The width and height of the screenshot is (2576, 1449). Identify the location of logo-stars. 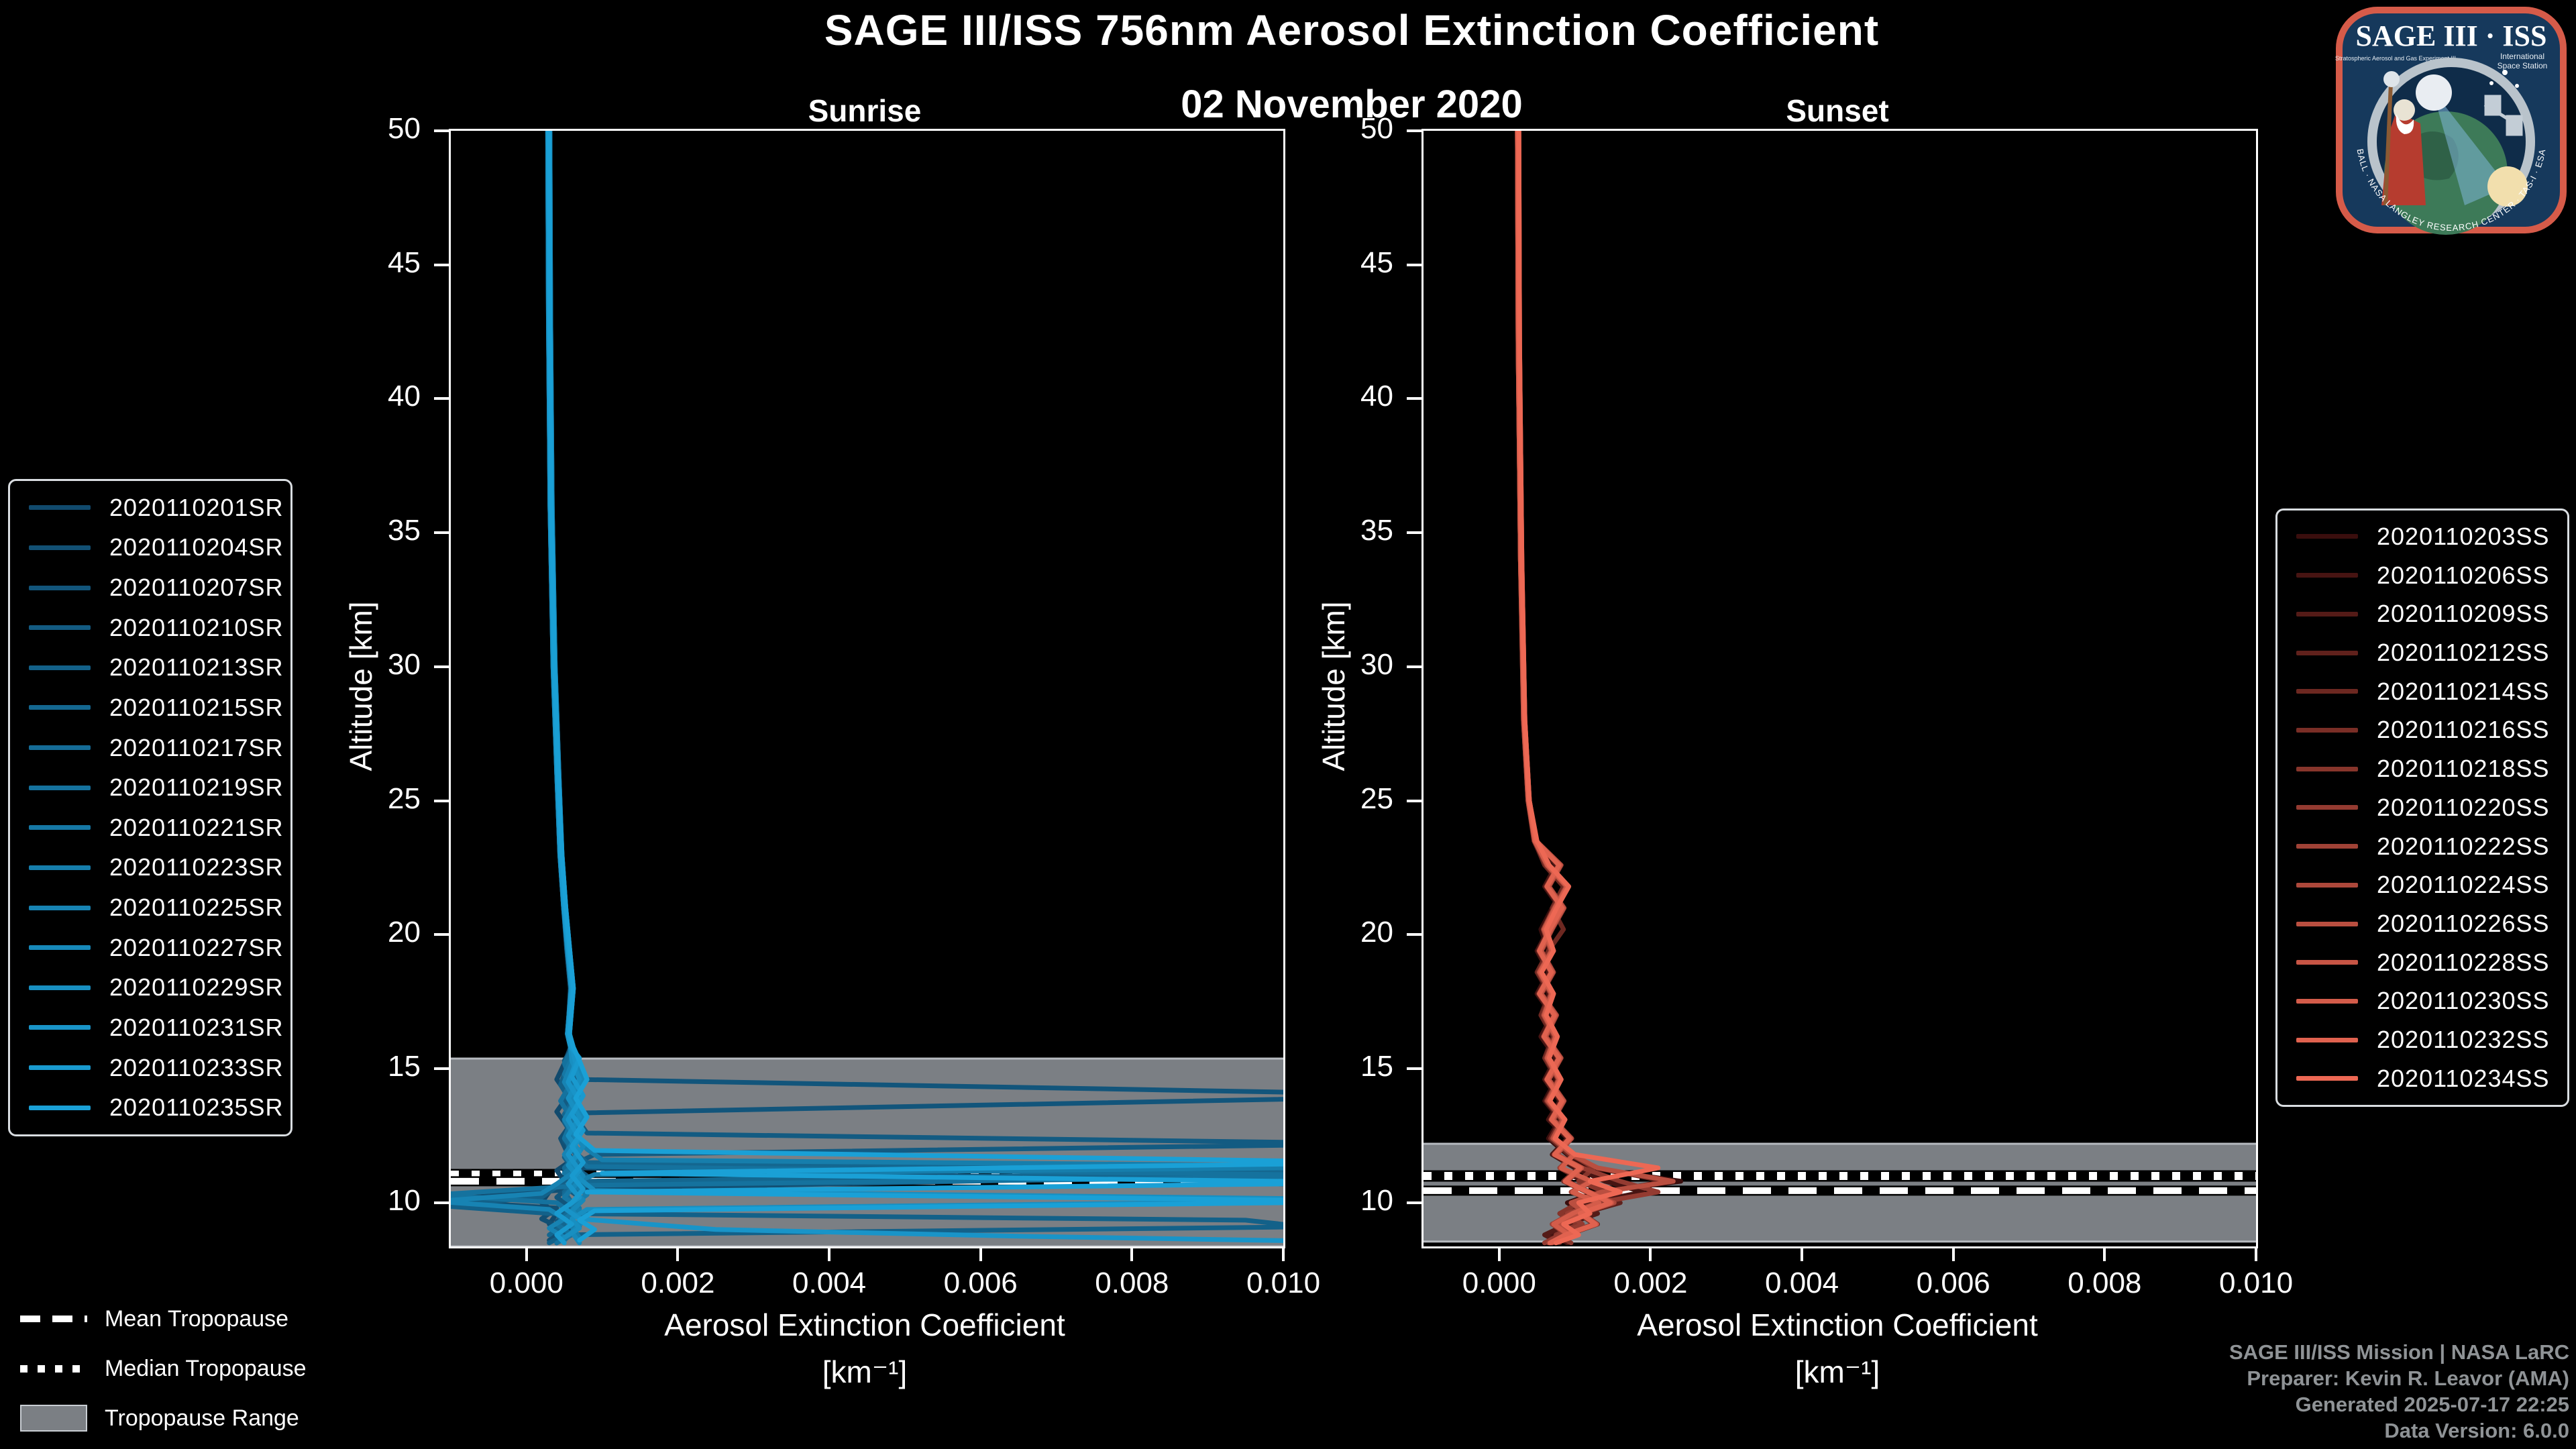
(2504, 79).